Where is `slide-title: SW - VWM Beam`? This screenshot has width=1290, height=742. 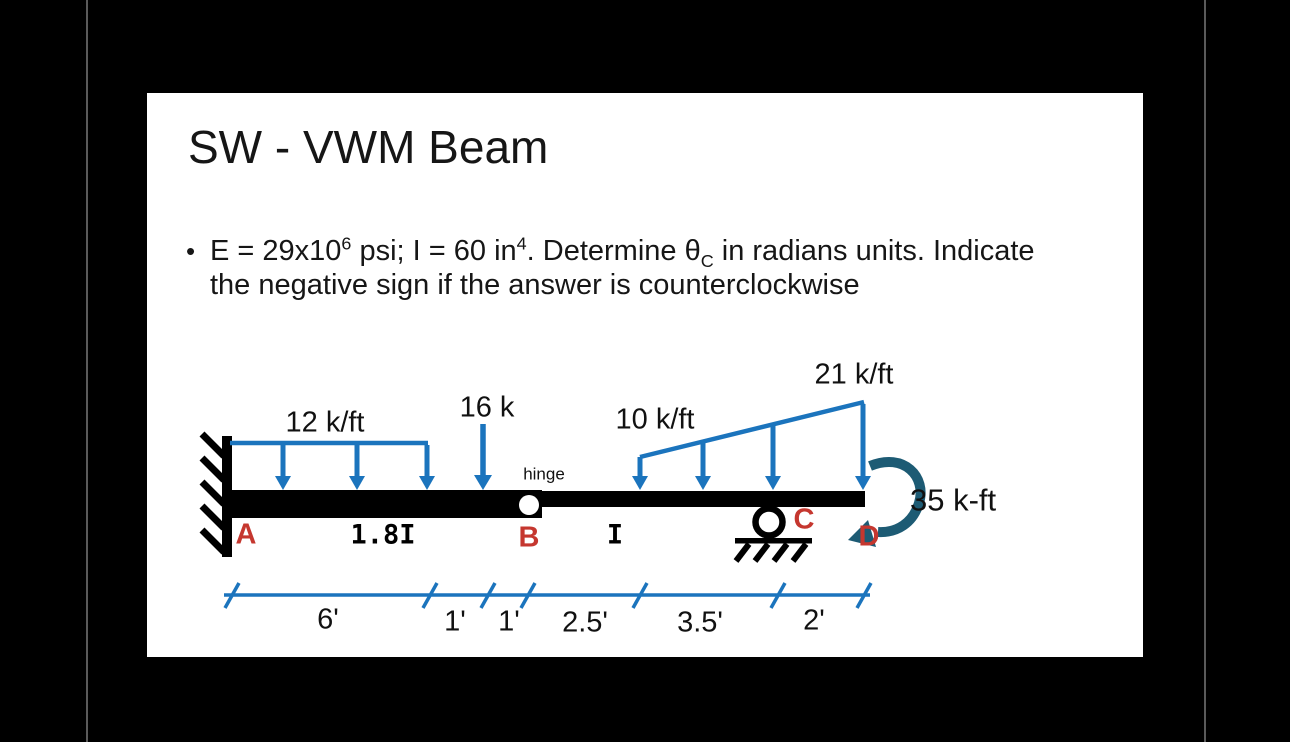
slide-title: SW - VWM Beam is located at coordinates (368, 147).